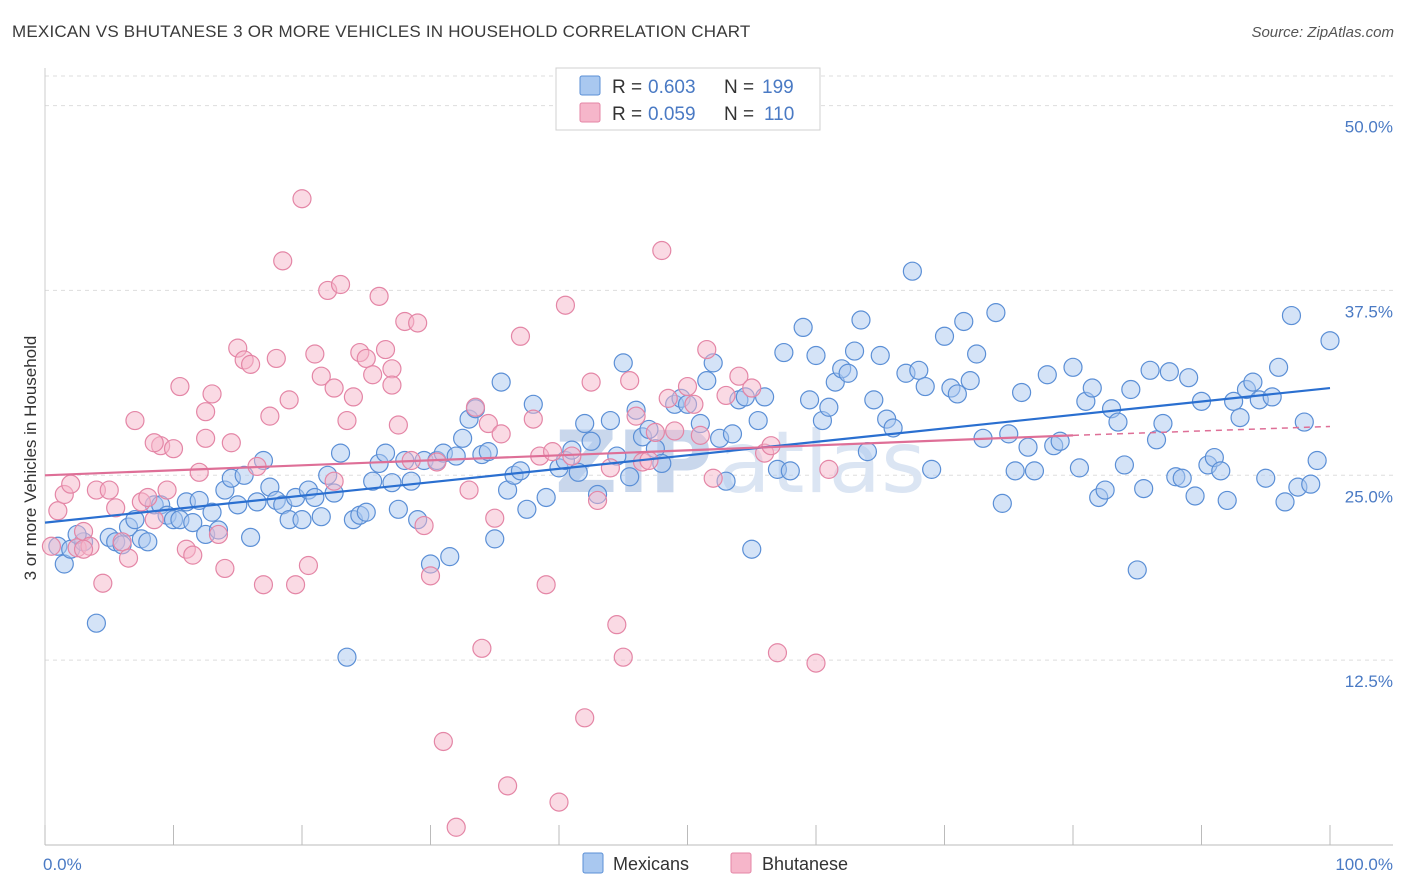 Image resolution: width=1406 pixels, height=892 pixels. I want to click on bhutanese-trend-line, so click(559, 455).